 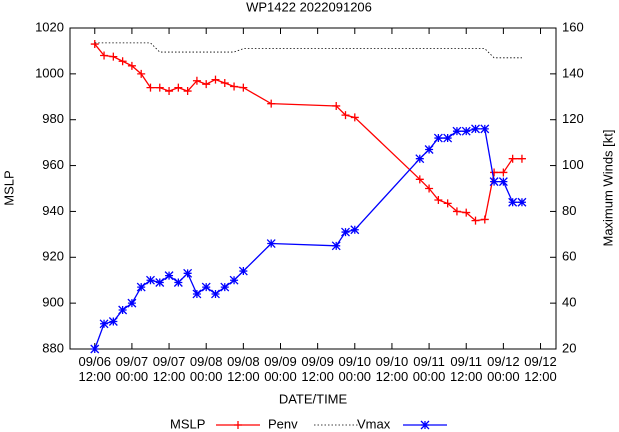 I want to click on x-tick-label: 09/11 12:00, so click(x=466, y=369).